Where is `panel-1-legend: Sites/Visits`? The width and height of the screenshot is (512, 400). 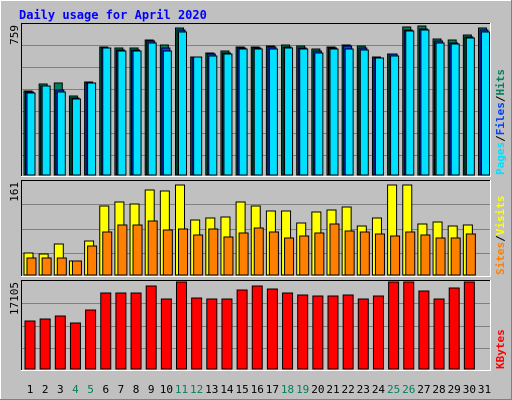
panel-1-legend: Sites/Visits is located at coordinates (500, 236).